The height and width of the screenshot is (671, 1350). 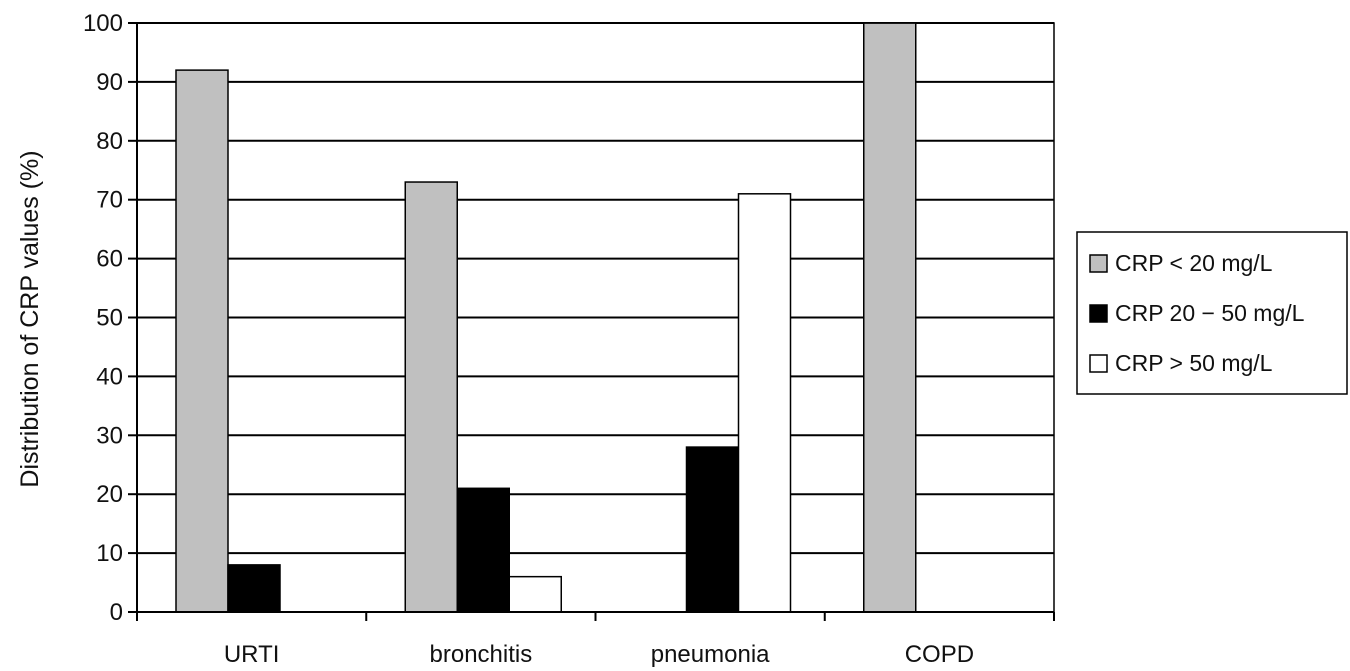 I want to click on y-axis-title: Distribution of CRP values (%), so click(x=30, y=318).